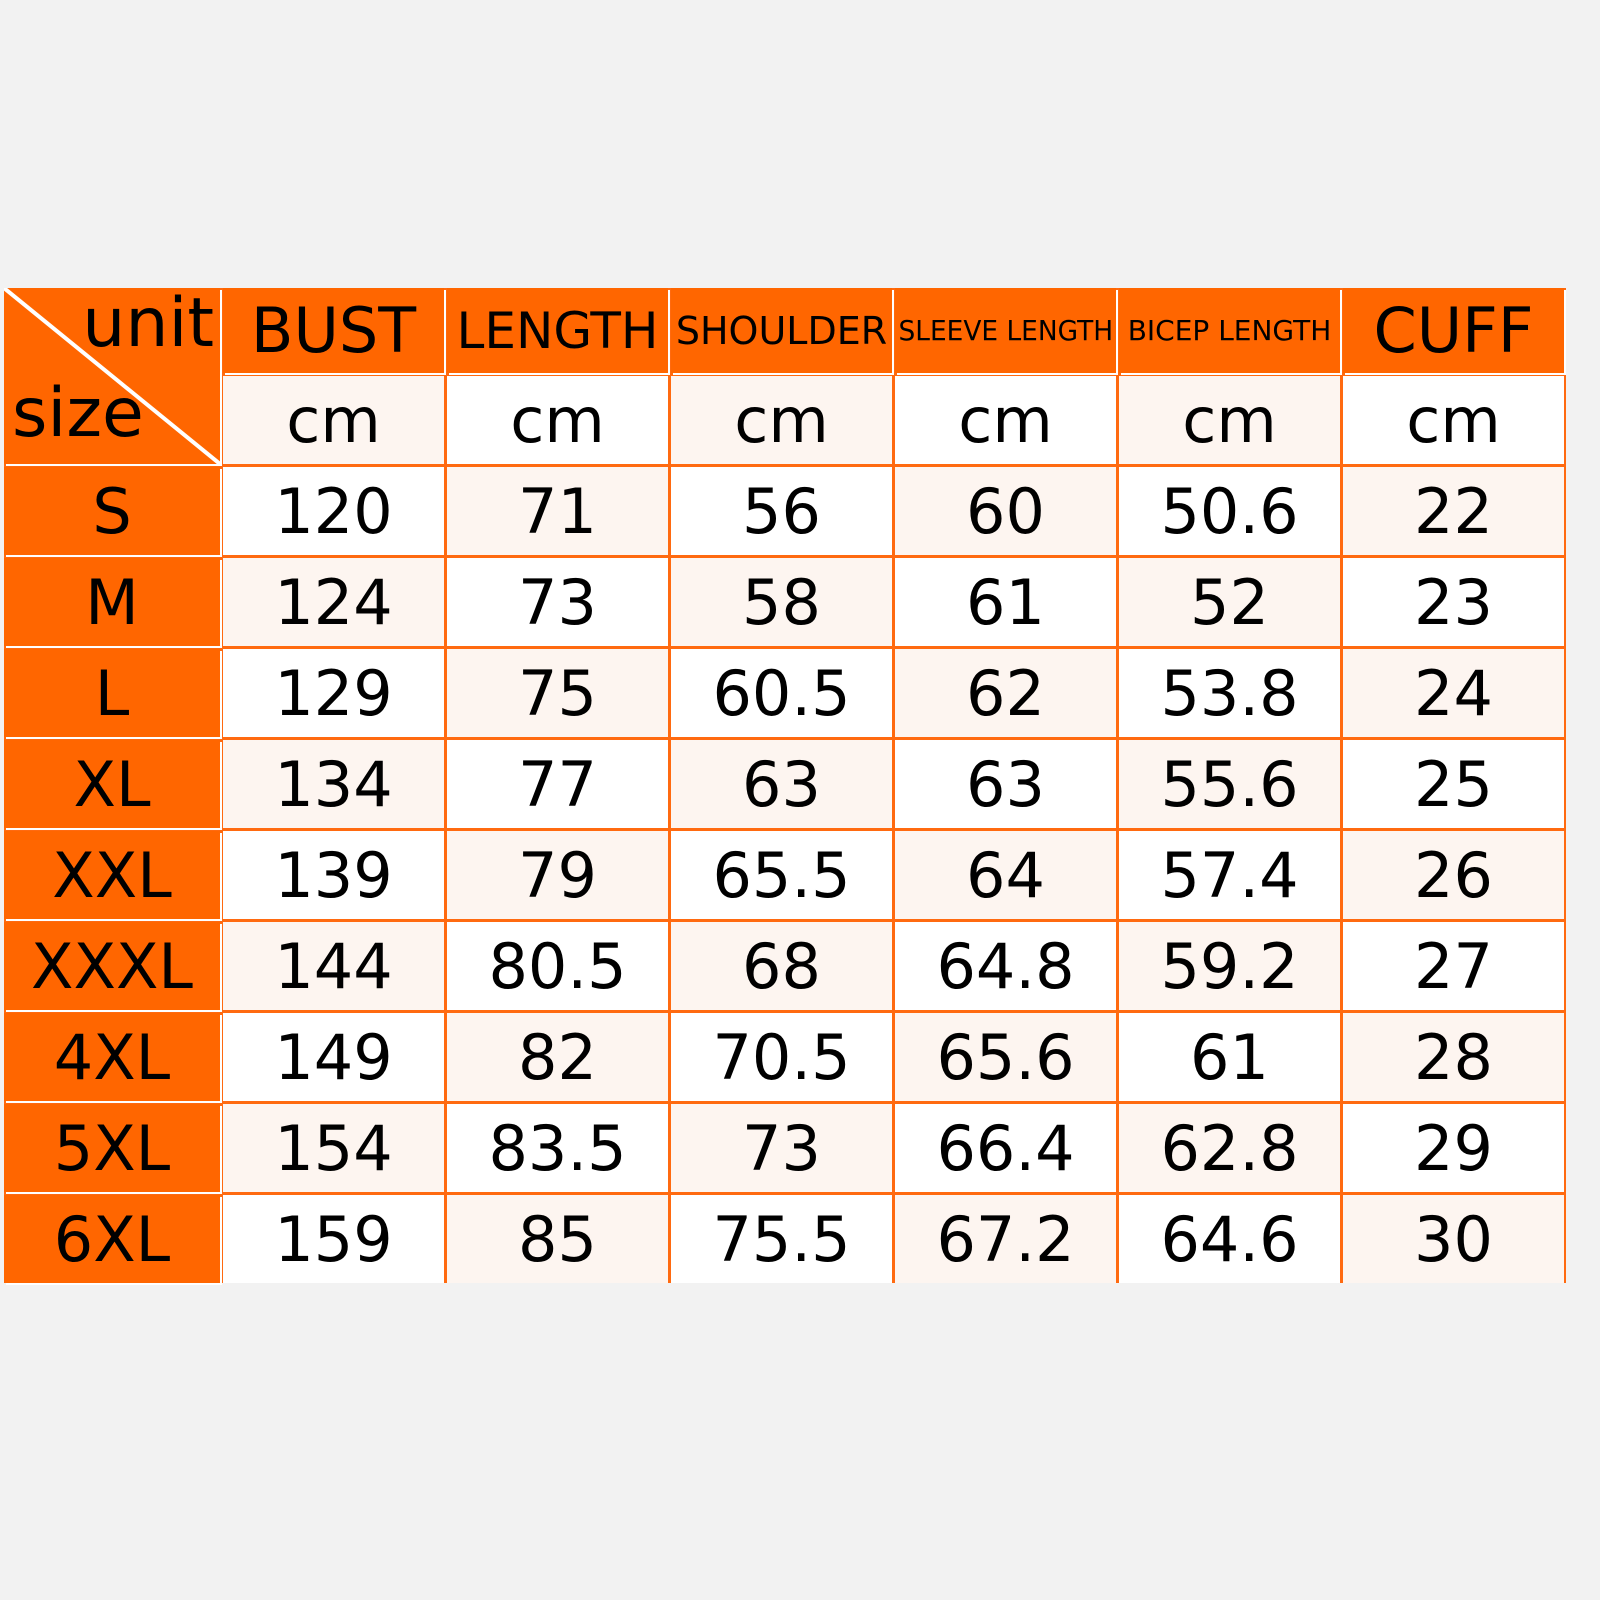  Describe the element at coordinates (1453, 966) in the screenshot. I see `value-cell: 27` at that location.